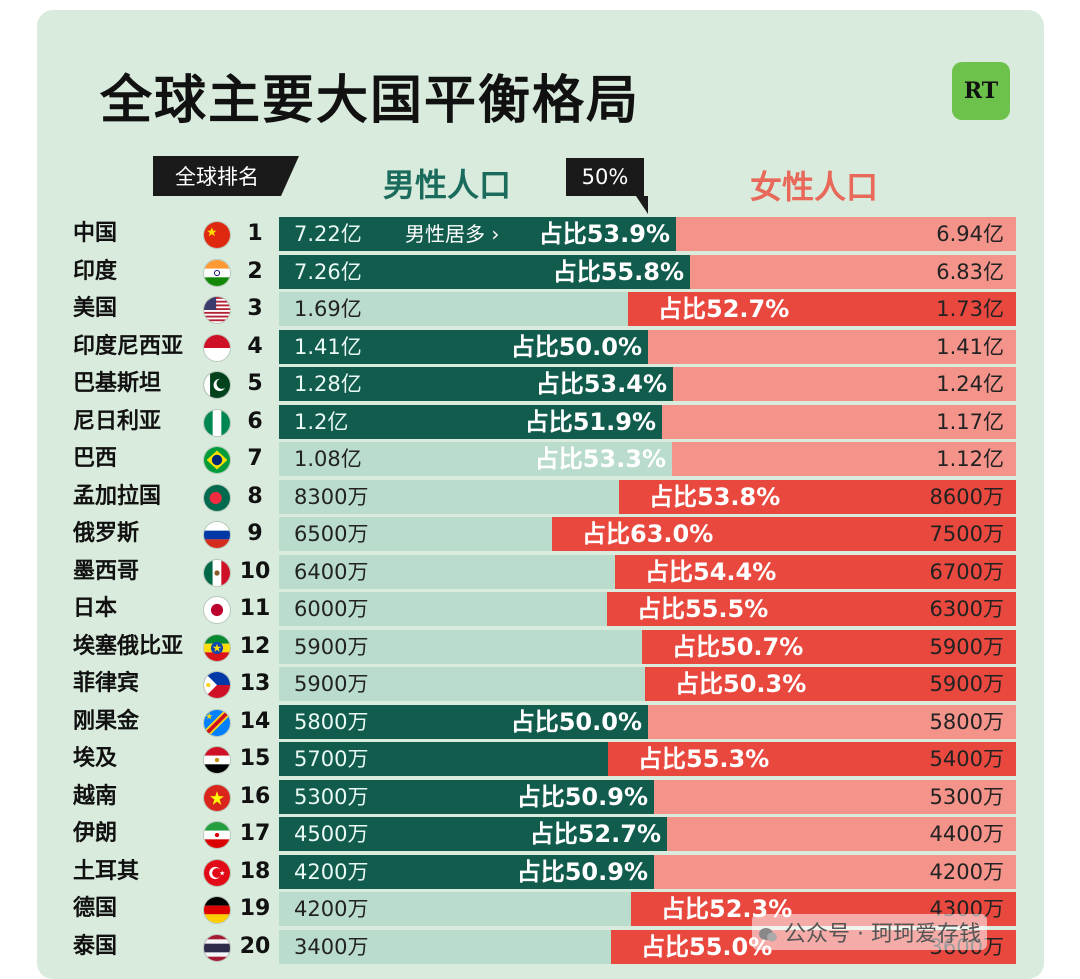  What do you see at coordinates (95, 796) in the screenshot?
I see `country-name: 越南` at bounding box center [95, 796].